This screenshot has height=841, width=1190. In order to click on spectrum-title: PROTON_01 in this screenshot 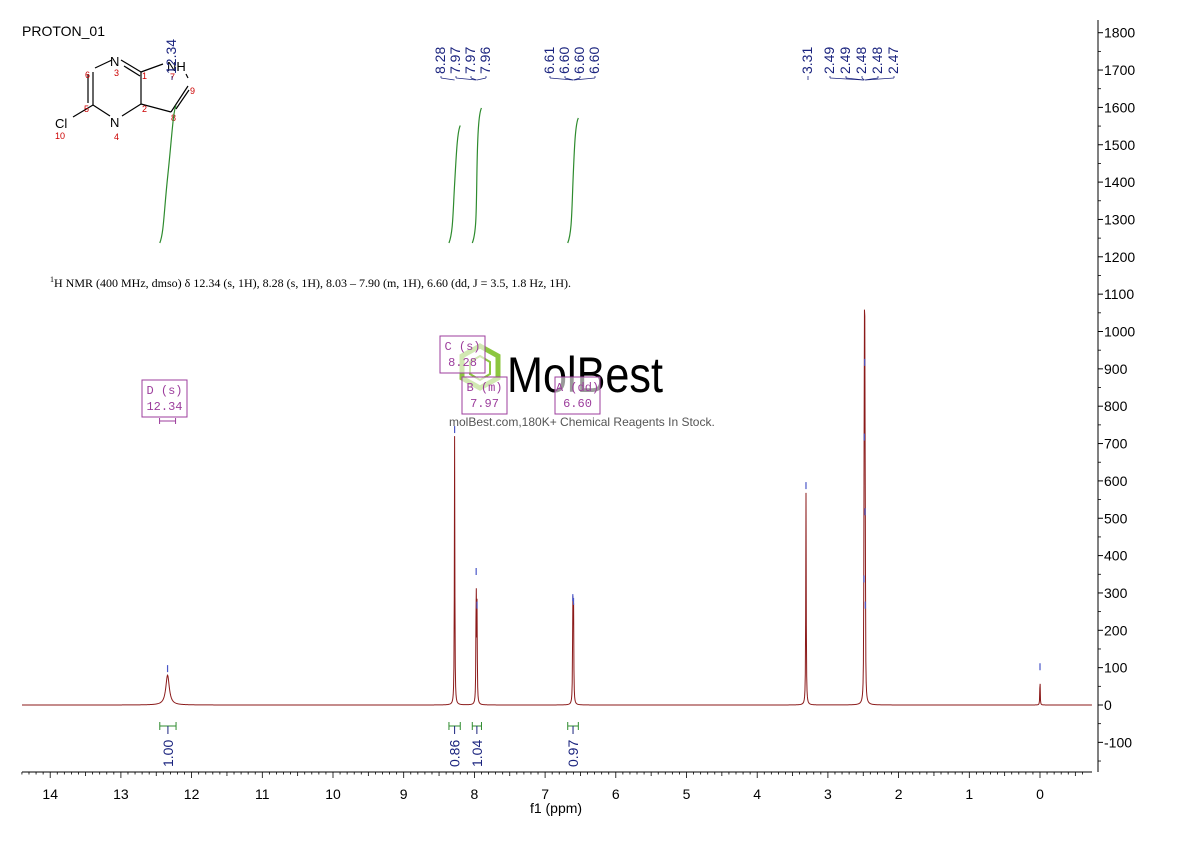, I will do `click(63, 31)`.